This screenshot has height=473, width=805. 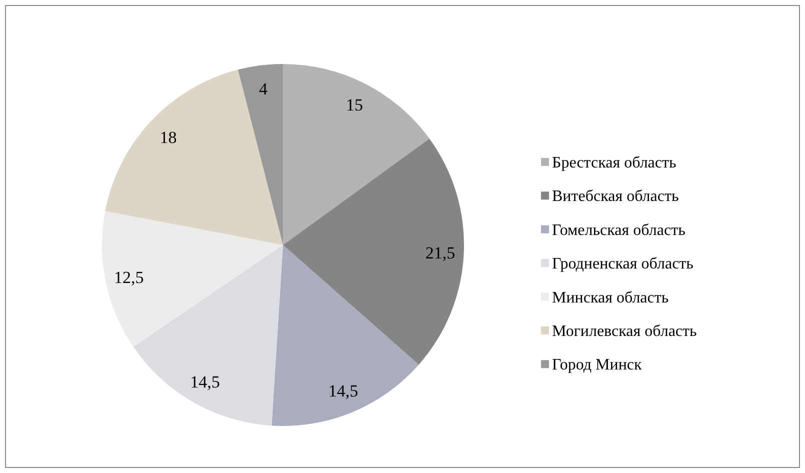 I want to click on data-label: 15, so click(x=354, y=105).